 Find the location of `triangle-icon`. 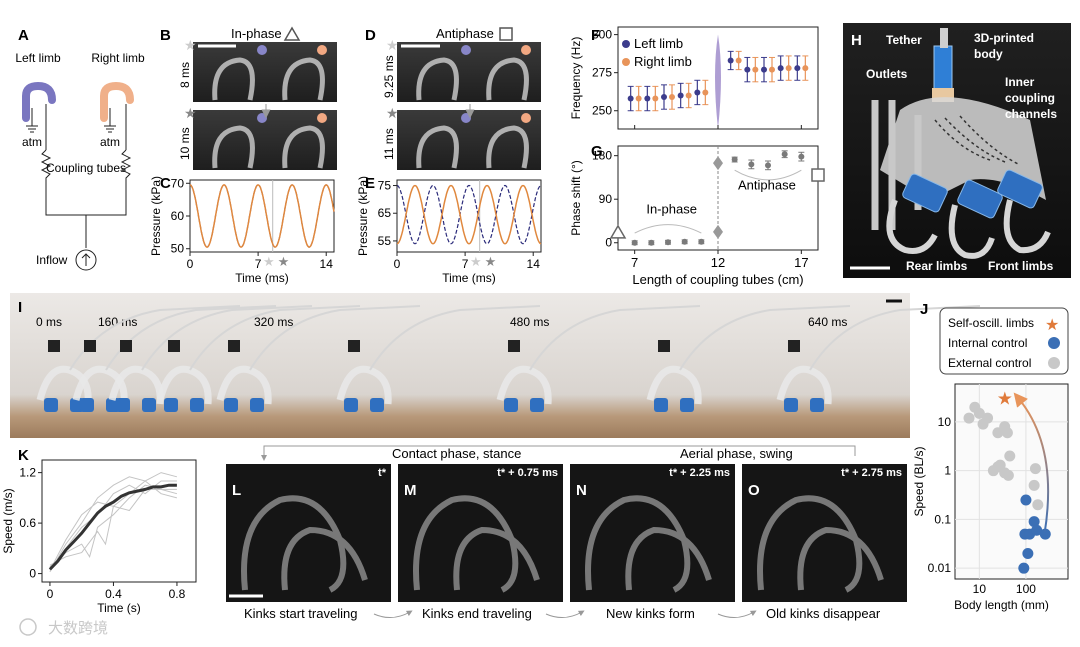

triangle-icon is located at coordinates (618, 231).